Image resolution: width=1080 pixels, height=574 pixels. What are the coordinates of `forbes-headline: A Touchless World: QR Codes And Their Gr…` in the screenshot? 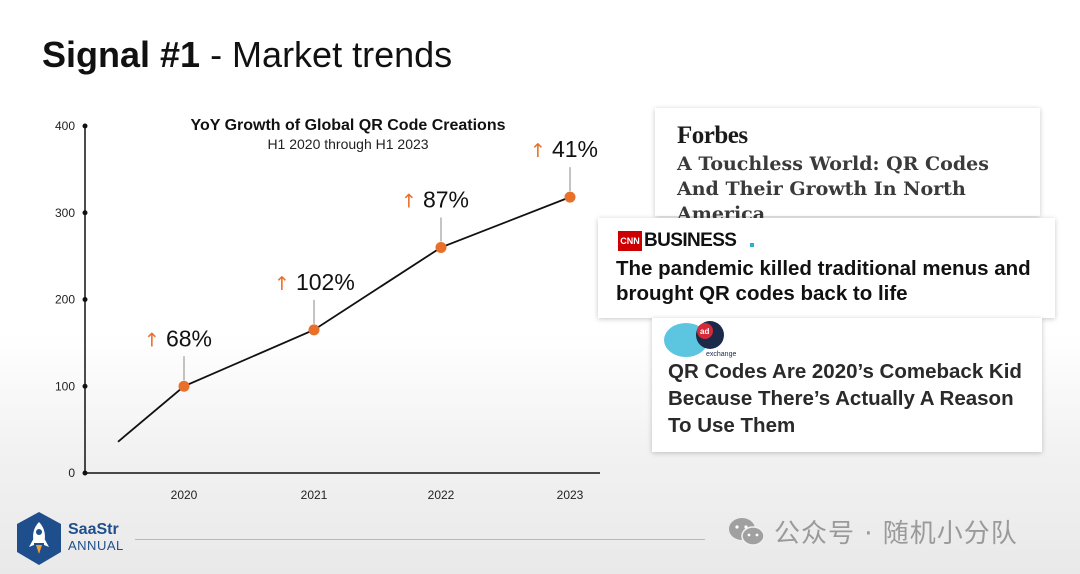 It's located at (833, 189).